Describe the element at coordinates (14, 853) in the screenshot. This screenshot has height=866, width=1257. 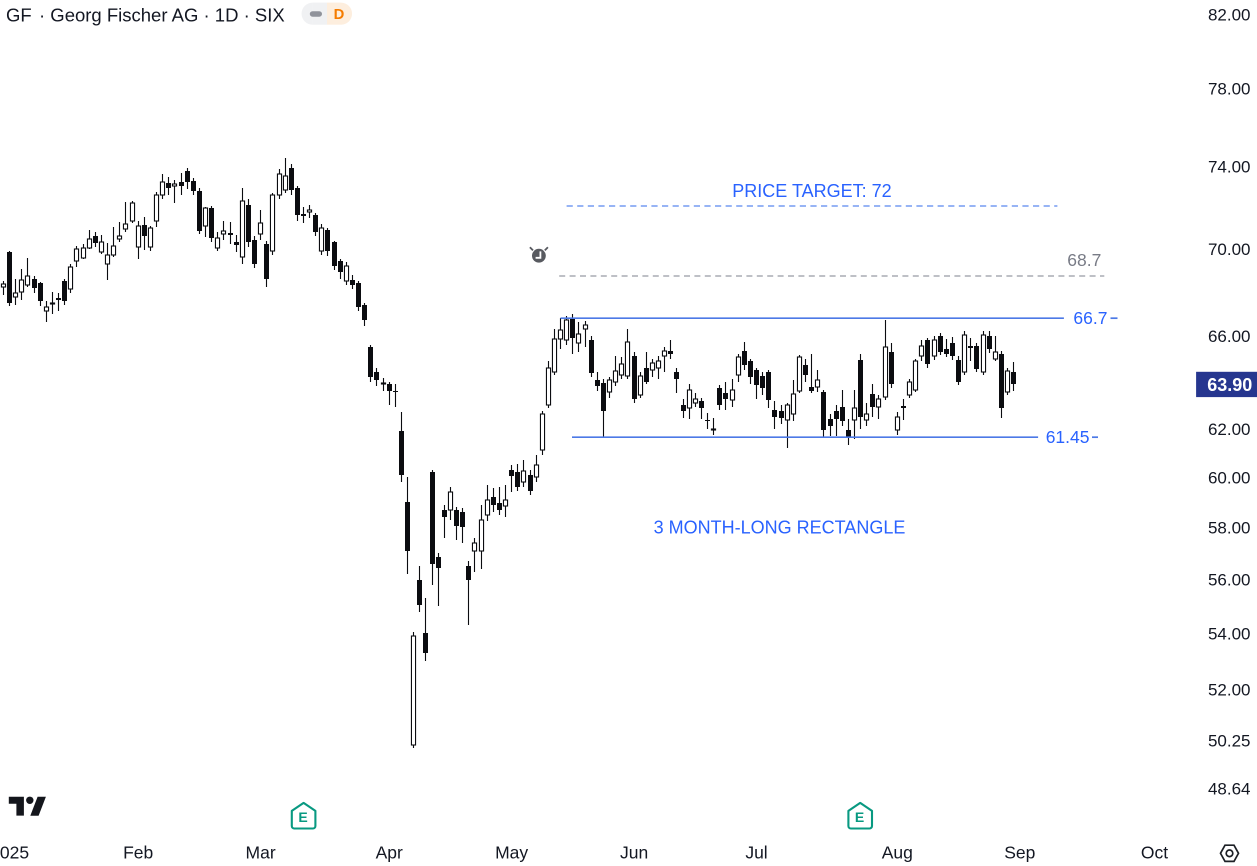
I see `svg-text: 2025` at that location.